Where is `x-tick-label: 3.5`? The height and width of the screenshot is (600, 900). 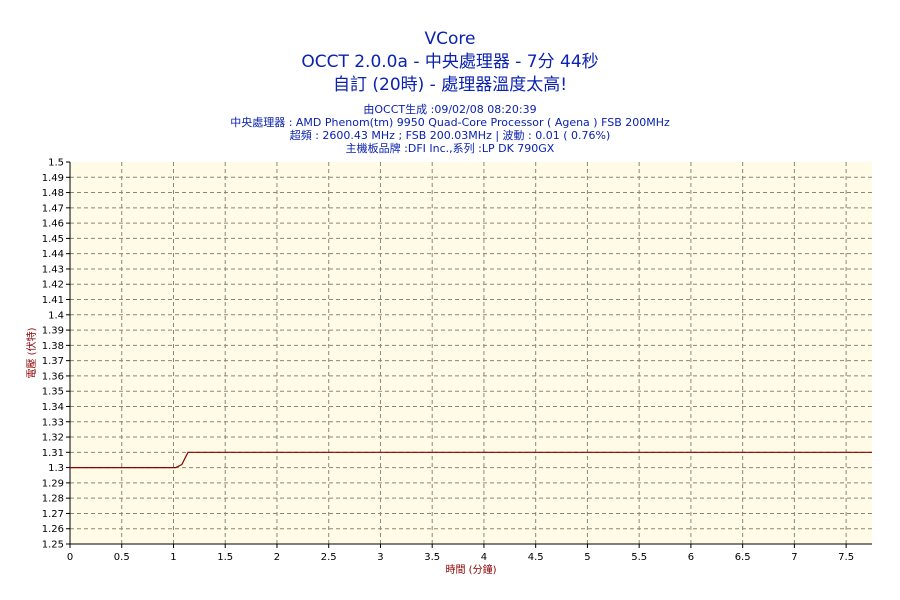
x-tick-label: 3.5 is located at coordinates (432, 557).